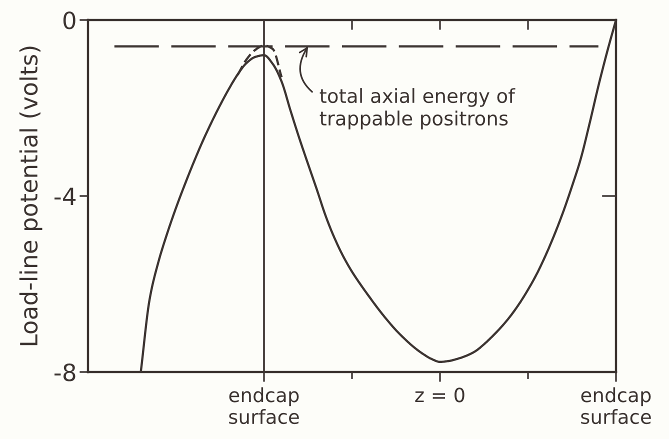 Image resolution: width=669 pixels, height=439 pixels. I want to click on x-tick-label: z = 0, so click(439, 395).